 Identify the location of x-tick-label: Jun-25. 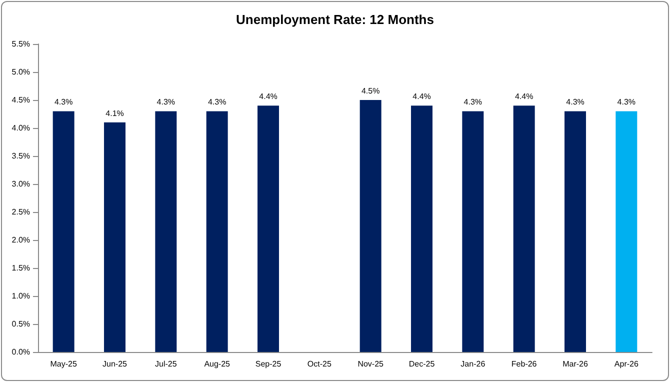
(115, 364).